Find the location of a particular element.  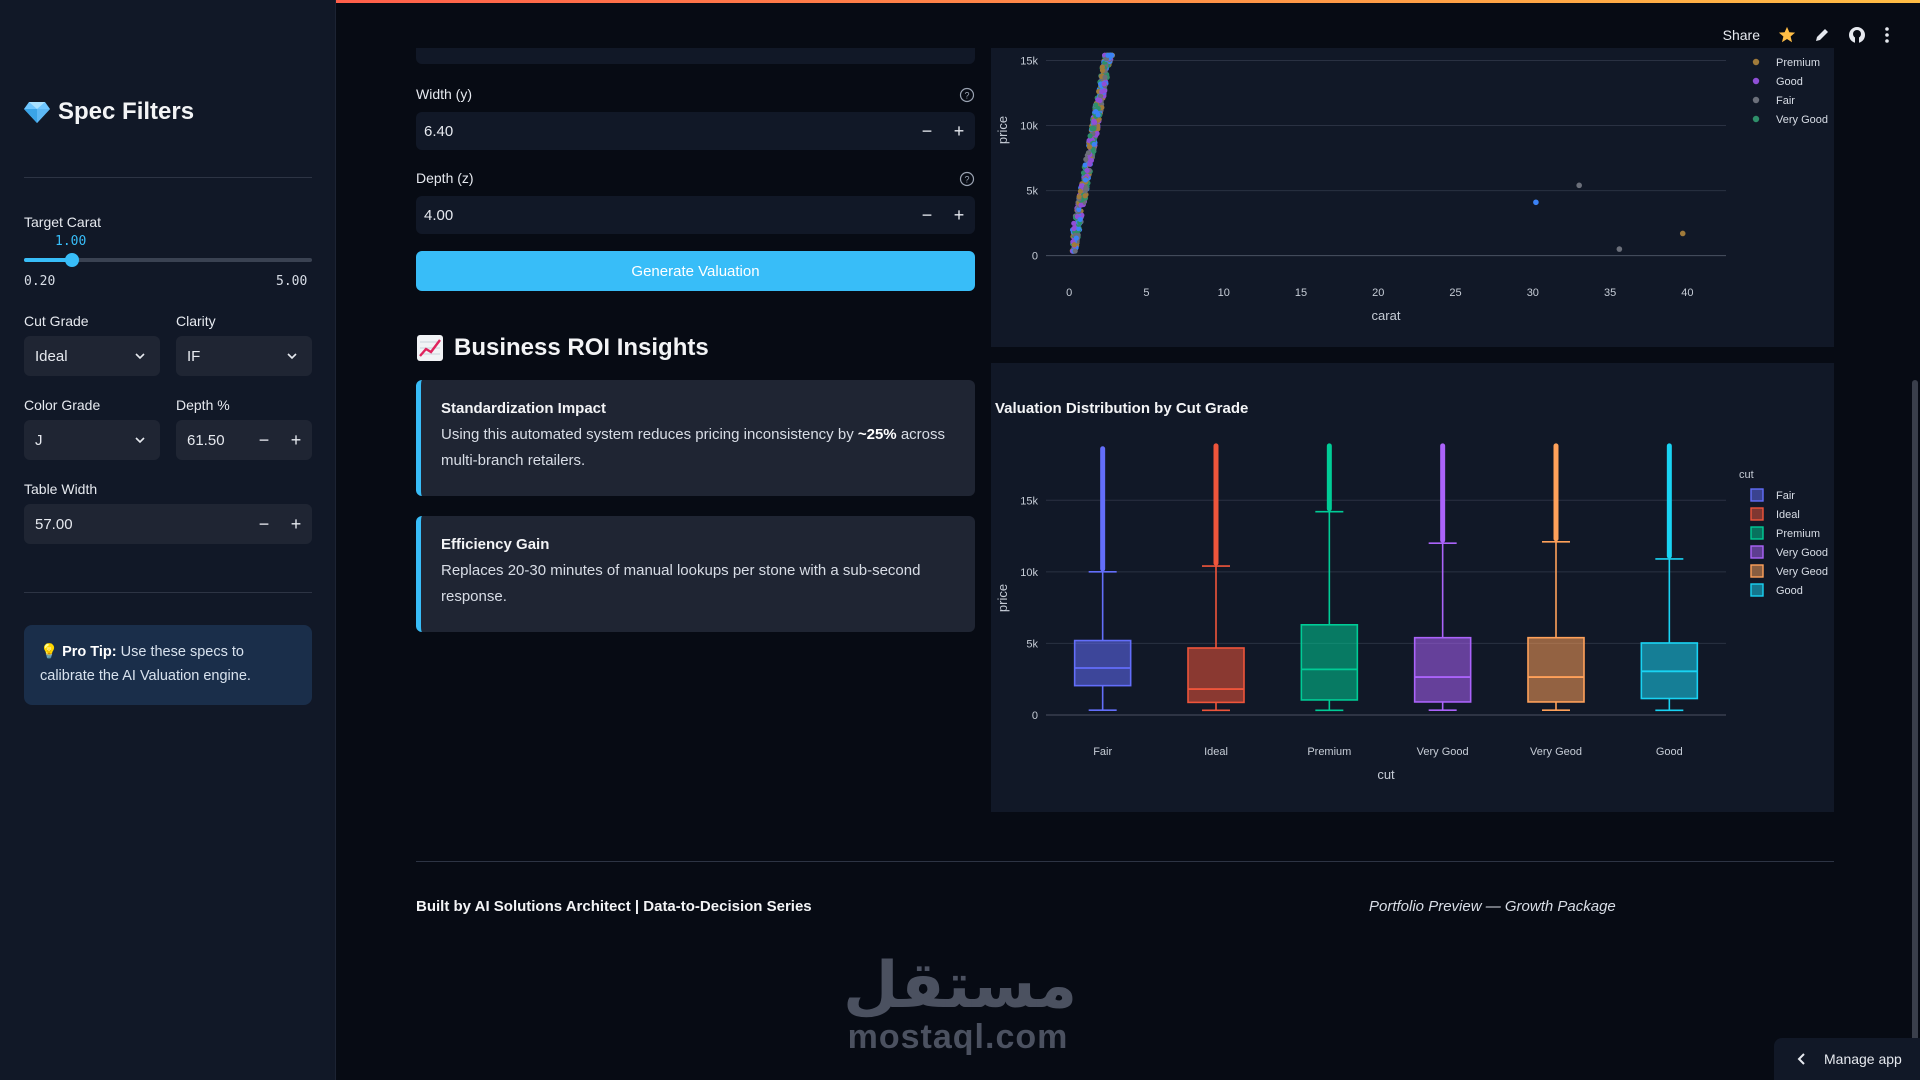

table-width-input: 57.00 − + is located at coordinates (168, 524).